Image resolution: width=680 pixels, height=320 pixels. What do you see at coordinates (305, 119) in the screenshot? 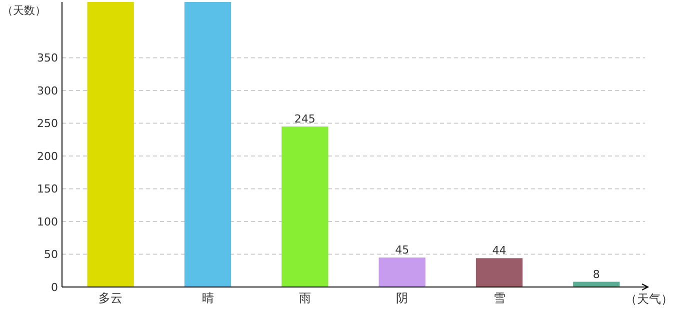
I see `data-label: 245` at bounding box center [305, 119].